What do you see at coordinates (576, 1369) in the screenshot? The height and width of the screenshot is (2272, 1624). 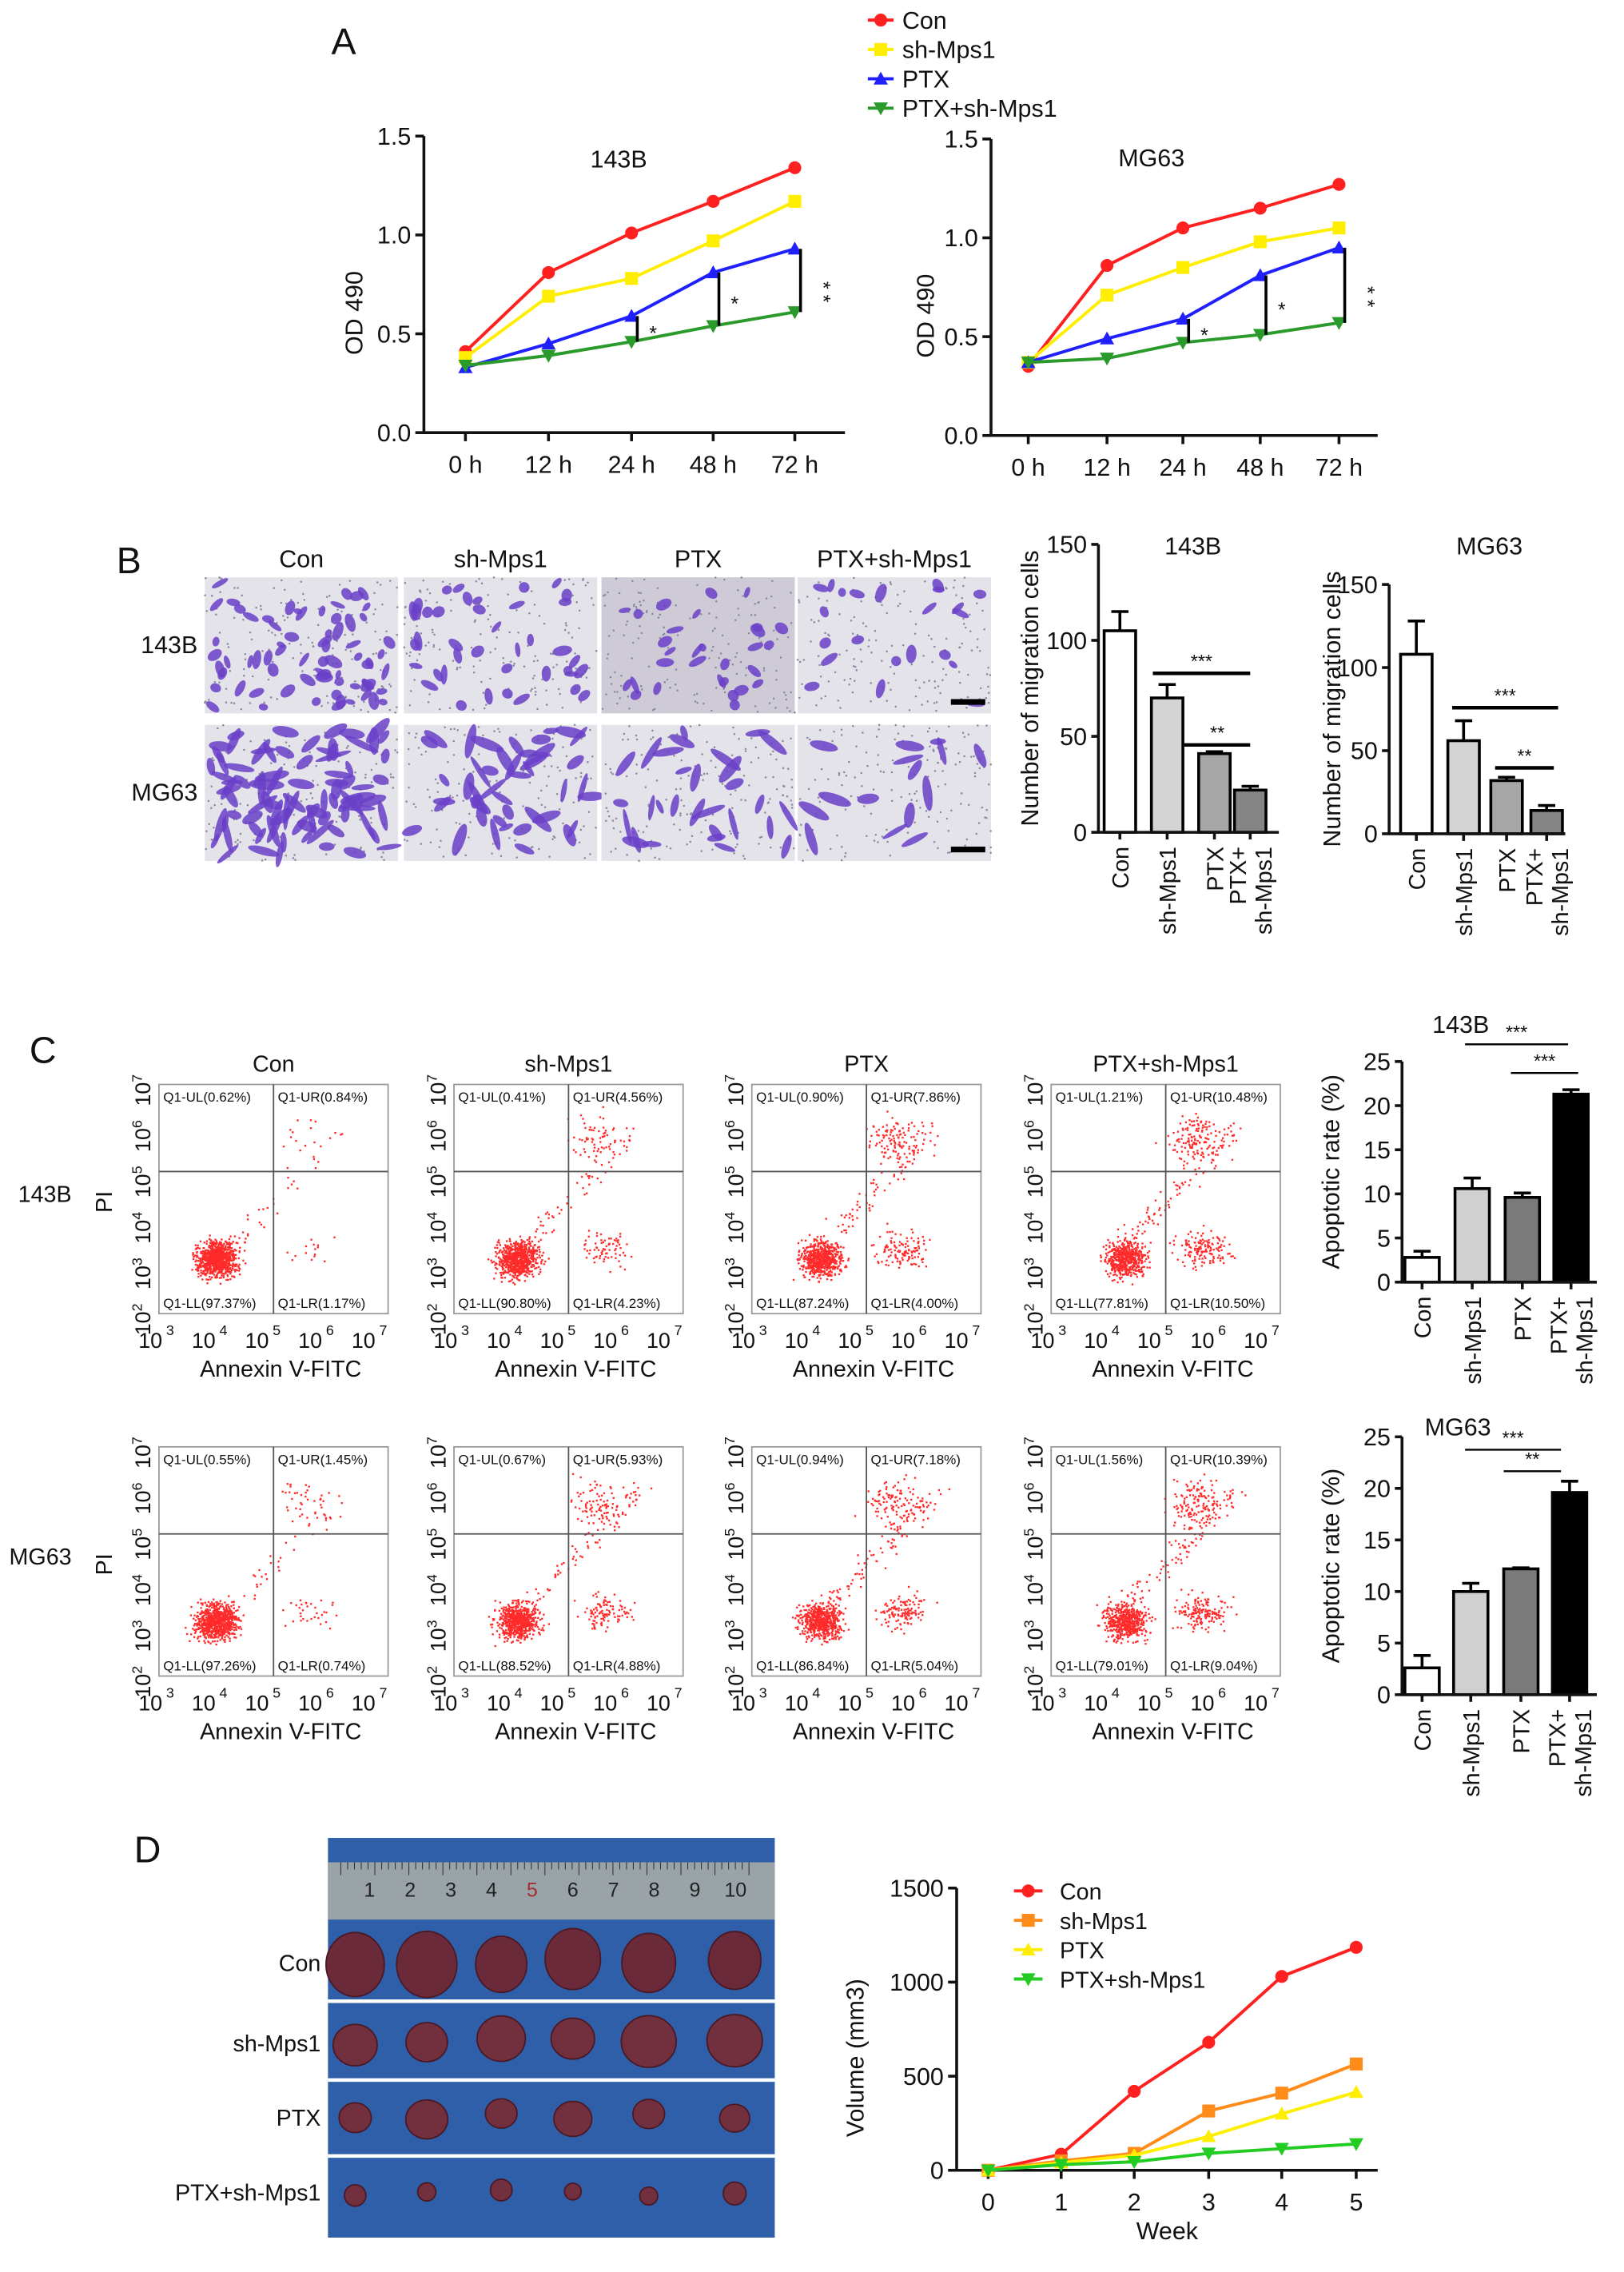 I see `x-axis-label: Annexin V-FITC` at bounding box center [576, 1369].